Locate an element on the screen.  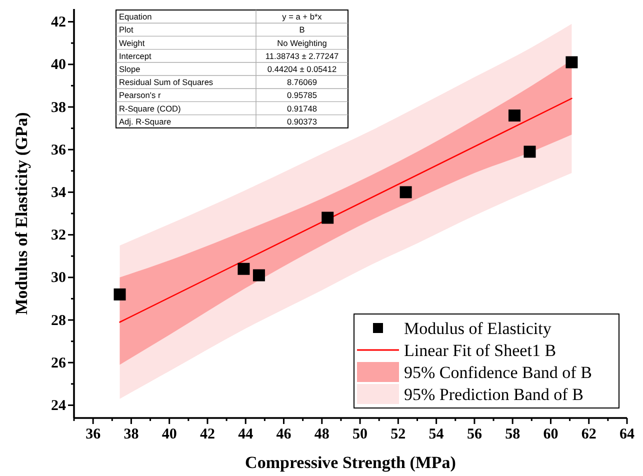
annotation: 0.90373 is located at coordinates (302, 121).